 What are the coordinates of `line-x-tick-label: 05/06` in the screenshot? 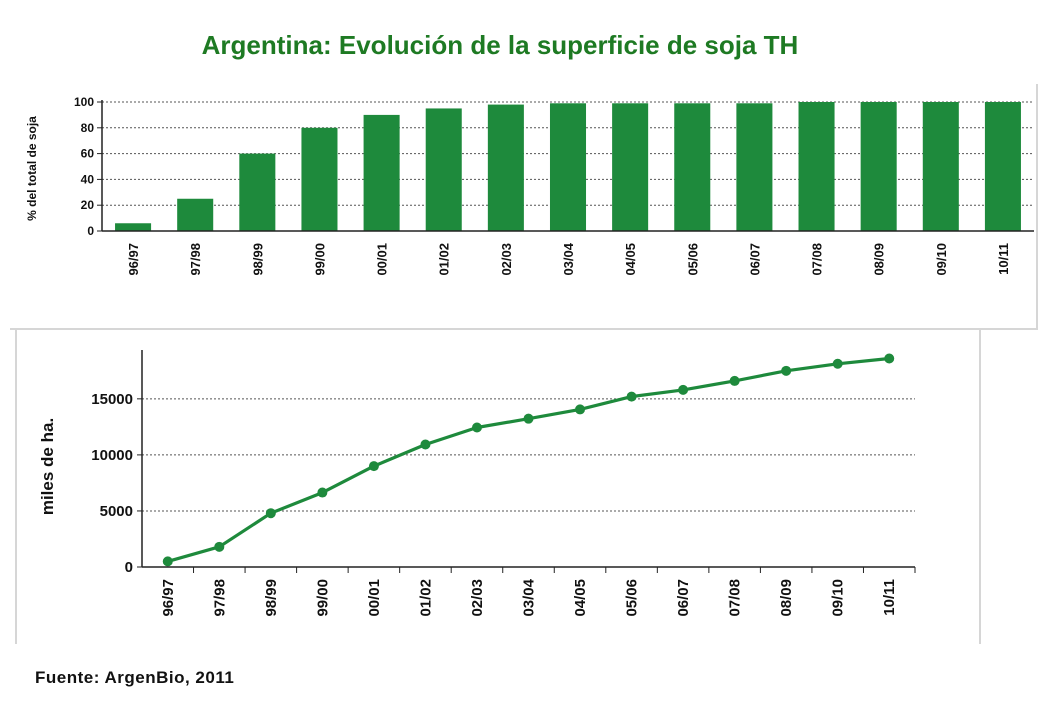 It's located at (632, 598).